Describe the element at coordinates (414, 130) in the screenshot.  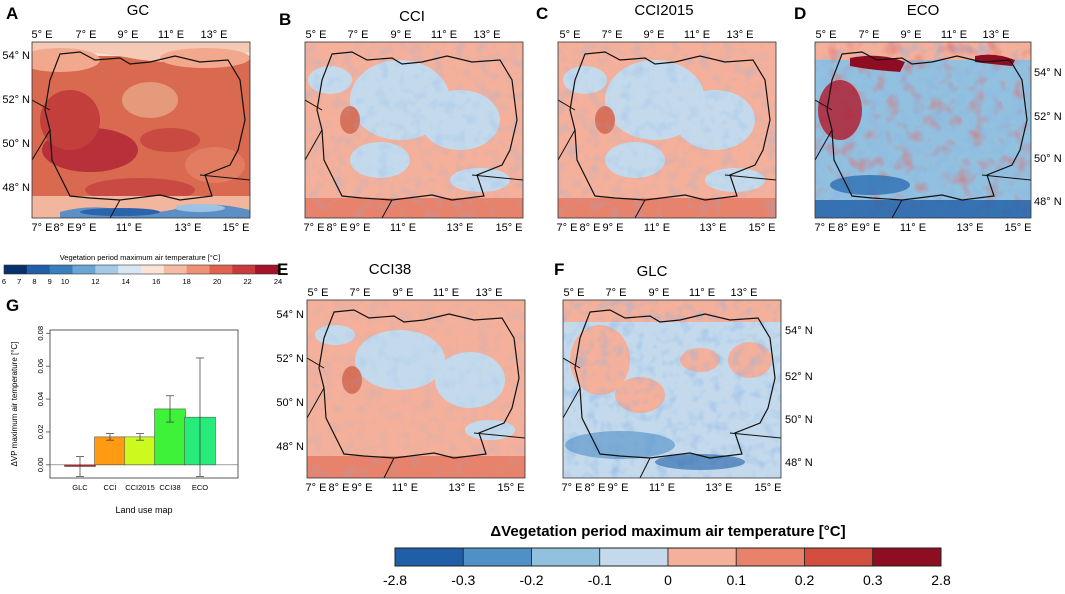
I see `map-cci` at that location.